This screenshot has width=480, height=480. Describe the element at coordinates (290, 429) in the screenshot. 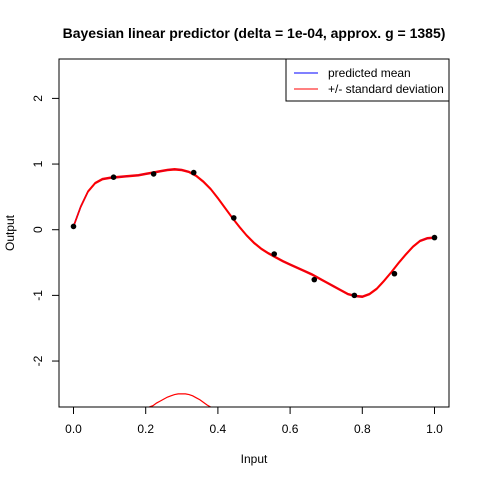

I see `x-tick-label-3: 0.6` at that location.